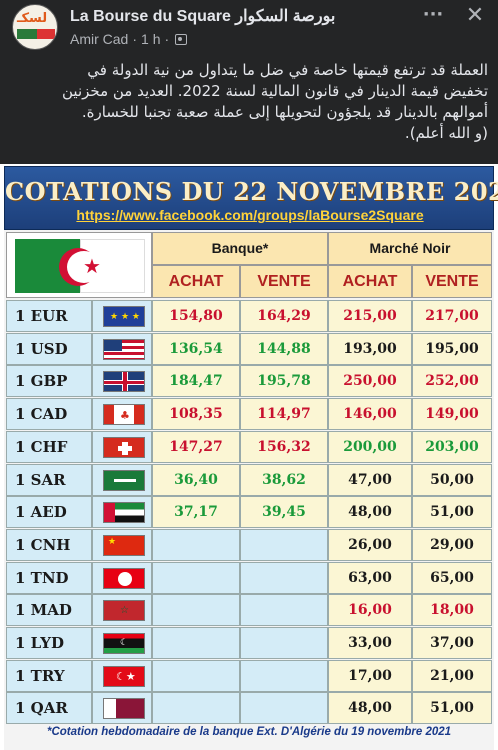  What do you see at coordinates (49, 316) in the screenshot?
I see `currency-code: 1 EUR` at bounding box center [49, 316].